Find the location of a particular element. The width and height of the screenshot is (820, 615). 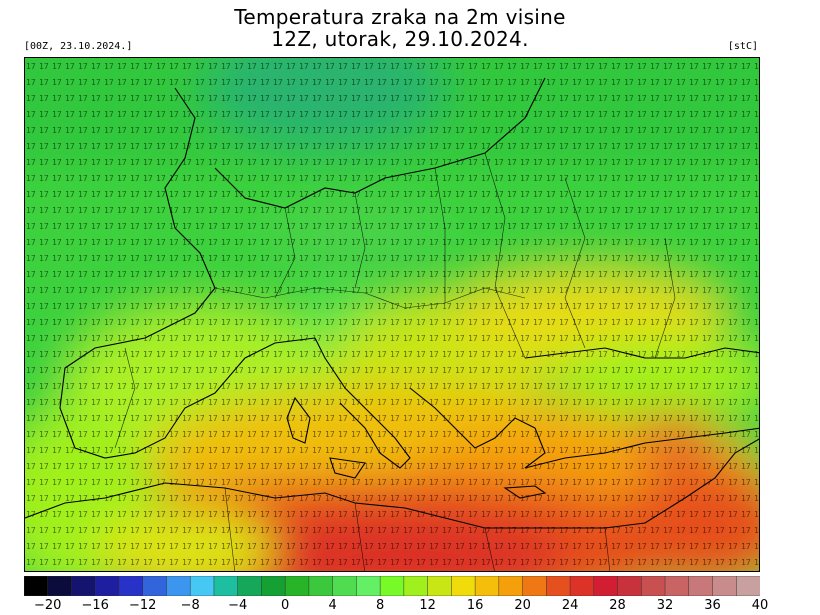

map-title: Temperatura zraka na 2m visine is located at coordinates (400, 17).